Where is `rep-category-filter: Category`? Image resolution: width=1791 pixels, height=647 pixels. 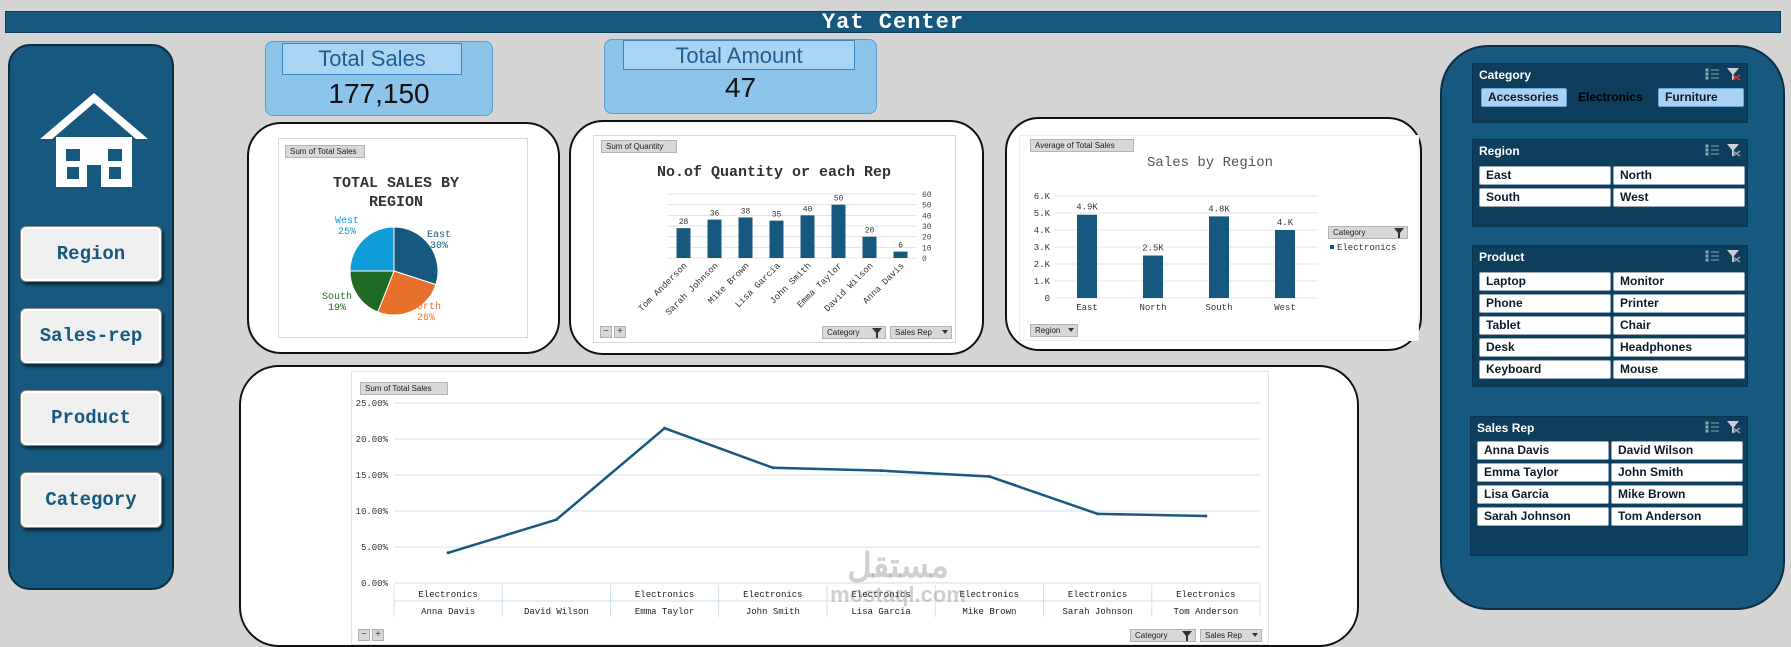 rep-category-filter: Category is located at coordinates (854, 332).